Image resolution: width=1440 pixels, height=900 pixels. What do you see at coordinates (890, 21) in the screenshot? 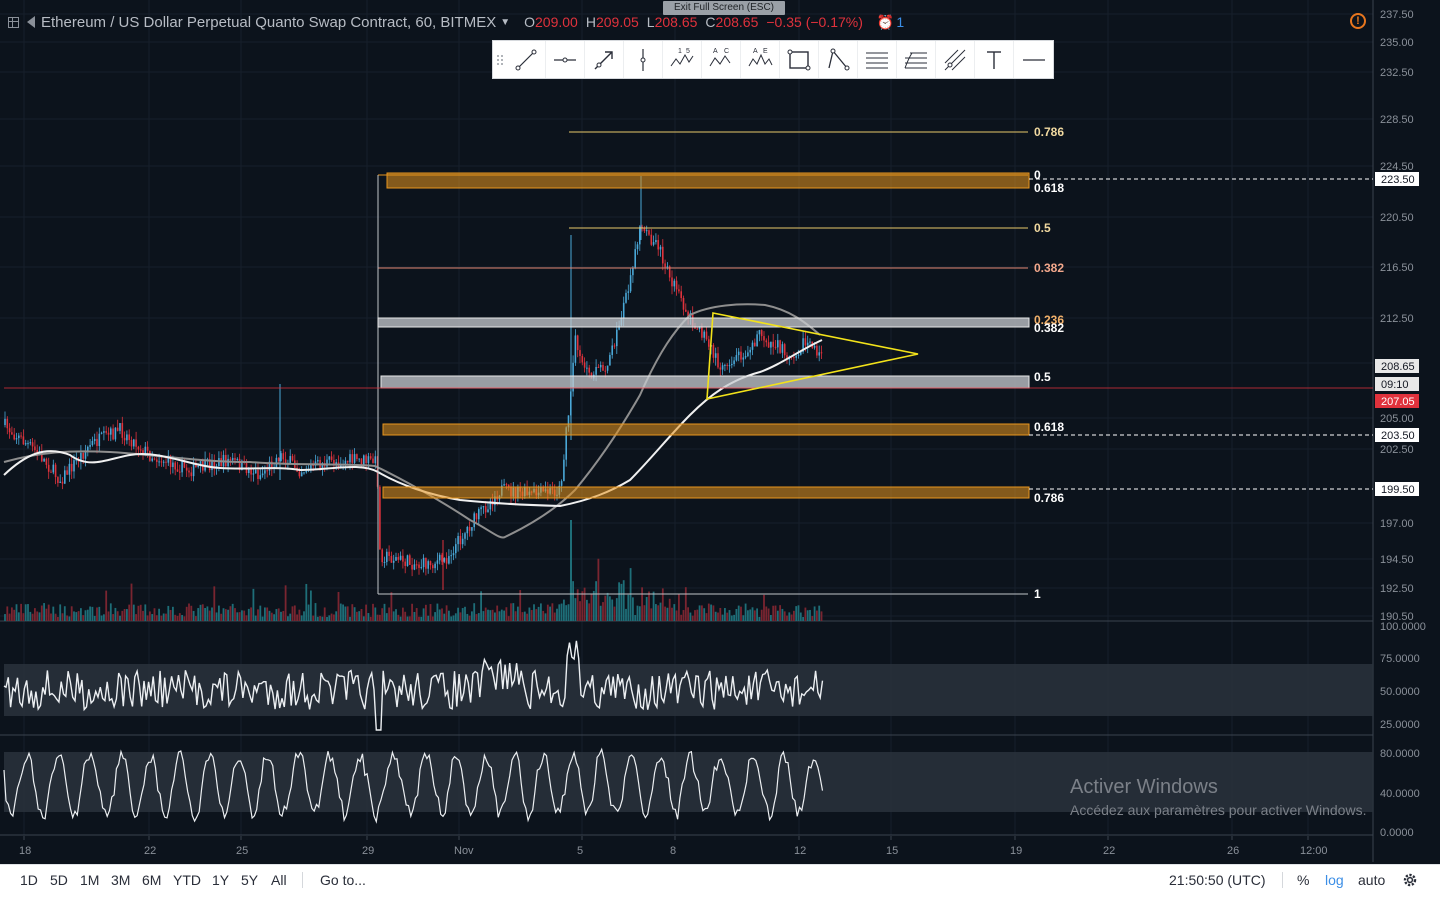
I see `alert-clock-icon: ⏰ 1` at bounding box center [890, 21].